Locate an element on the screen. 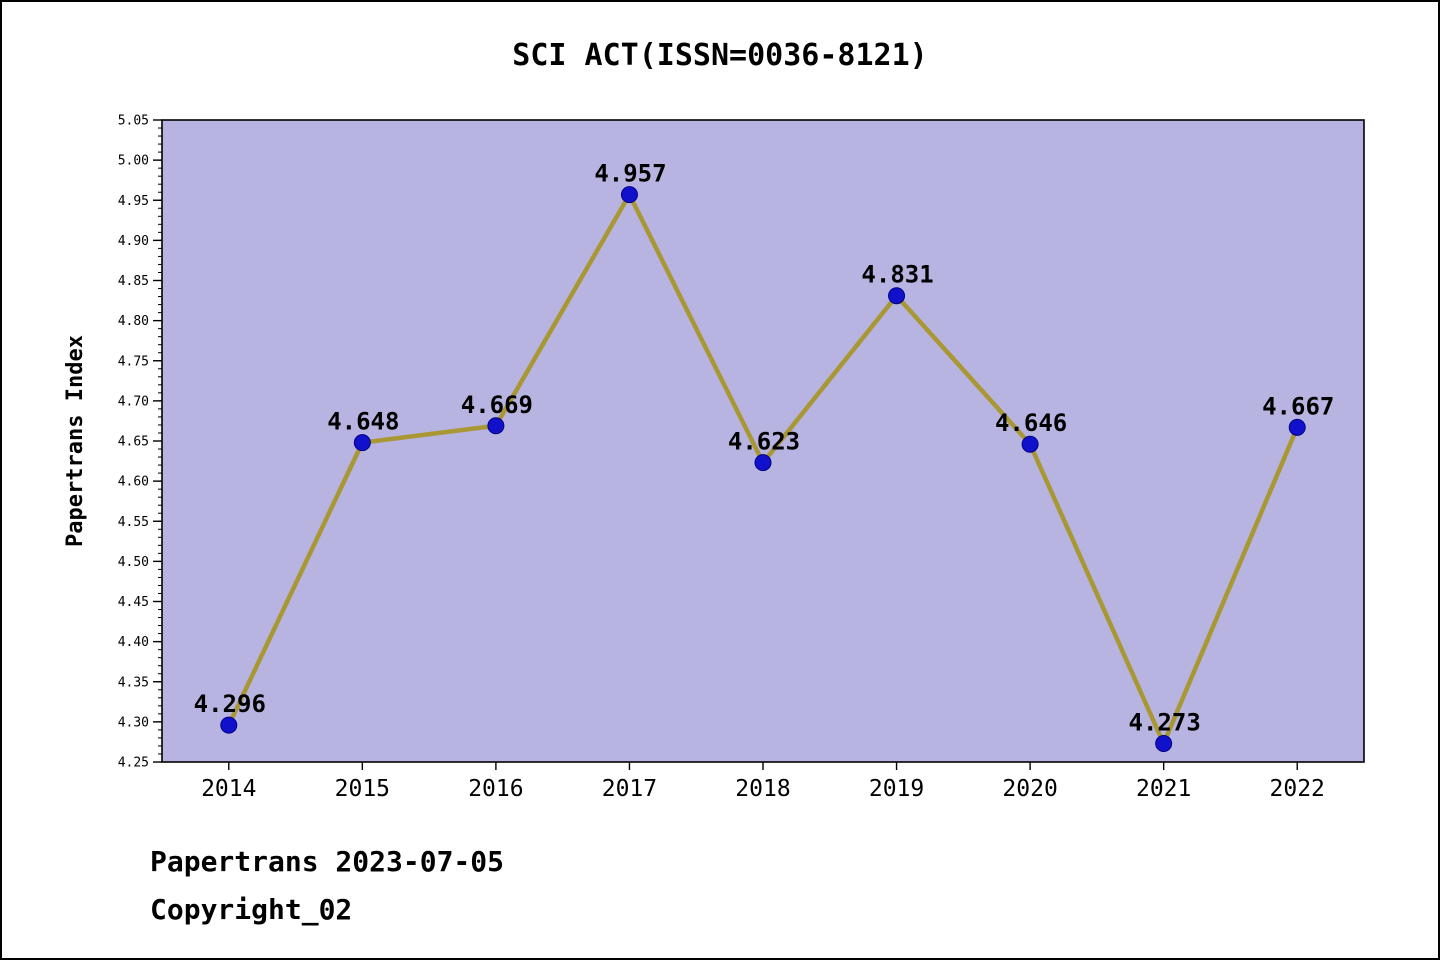 This screenshot has height=960, width=1440. y-tick-label: 5.00 is located at coordinates (133, 161).